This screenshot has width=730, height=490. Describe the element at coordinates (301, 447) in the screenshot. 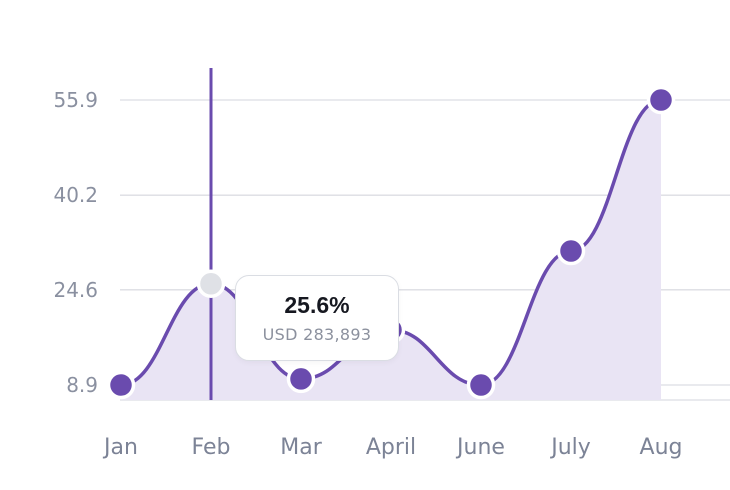

I see `x-tick-label: Mar` at that location.